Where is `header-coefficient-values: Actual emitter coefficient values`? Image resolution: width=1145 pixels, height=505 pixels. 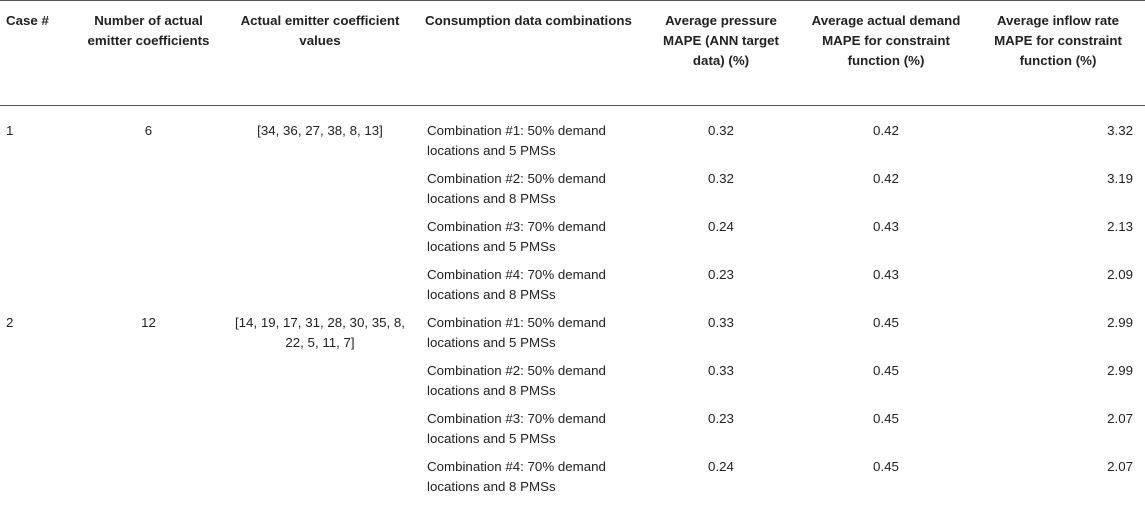 header-coefficient-values: Actual emitter coefficient values is located at coordinates (320, 30).